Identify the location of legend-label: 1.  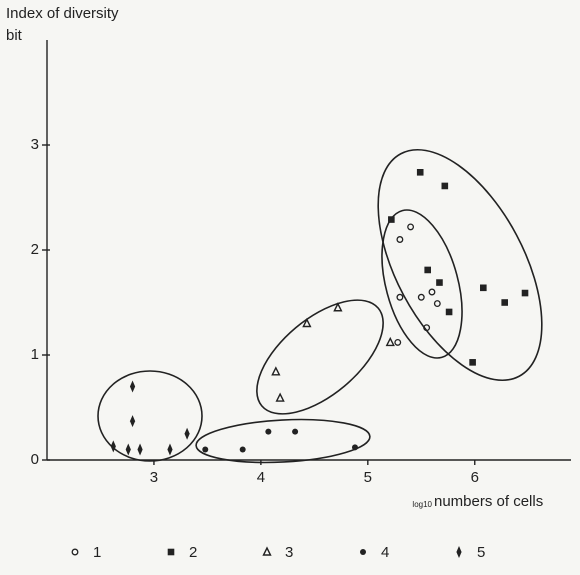
(97, 552).